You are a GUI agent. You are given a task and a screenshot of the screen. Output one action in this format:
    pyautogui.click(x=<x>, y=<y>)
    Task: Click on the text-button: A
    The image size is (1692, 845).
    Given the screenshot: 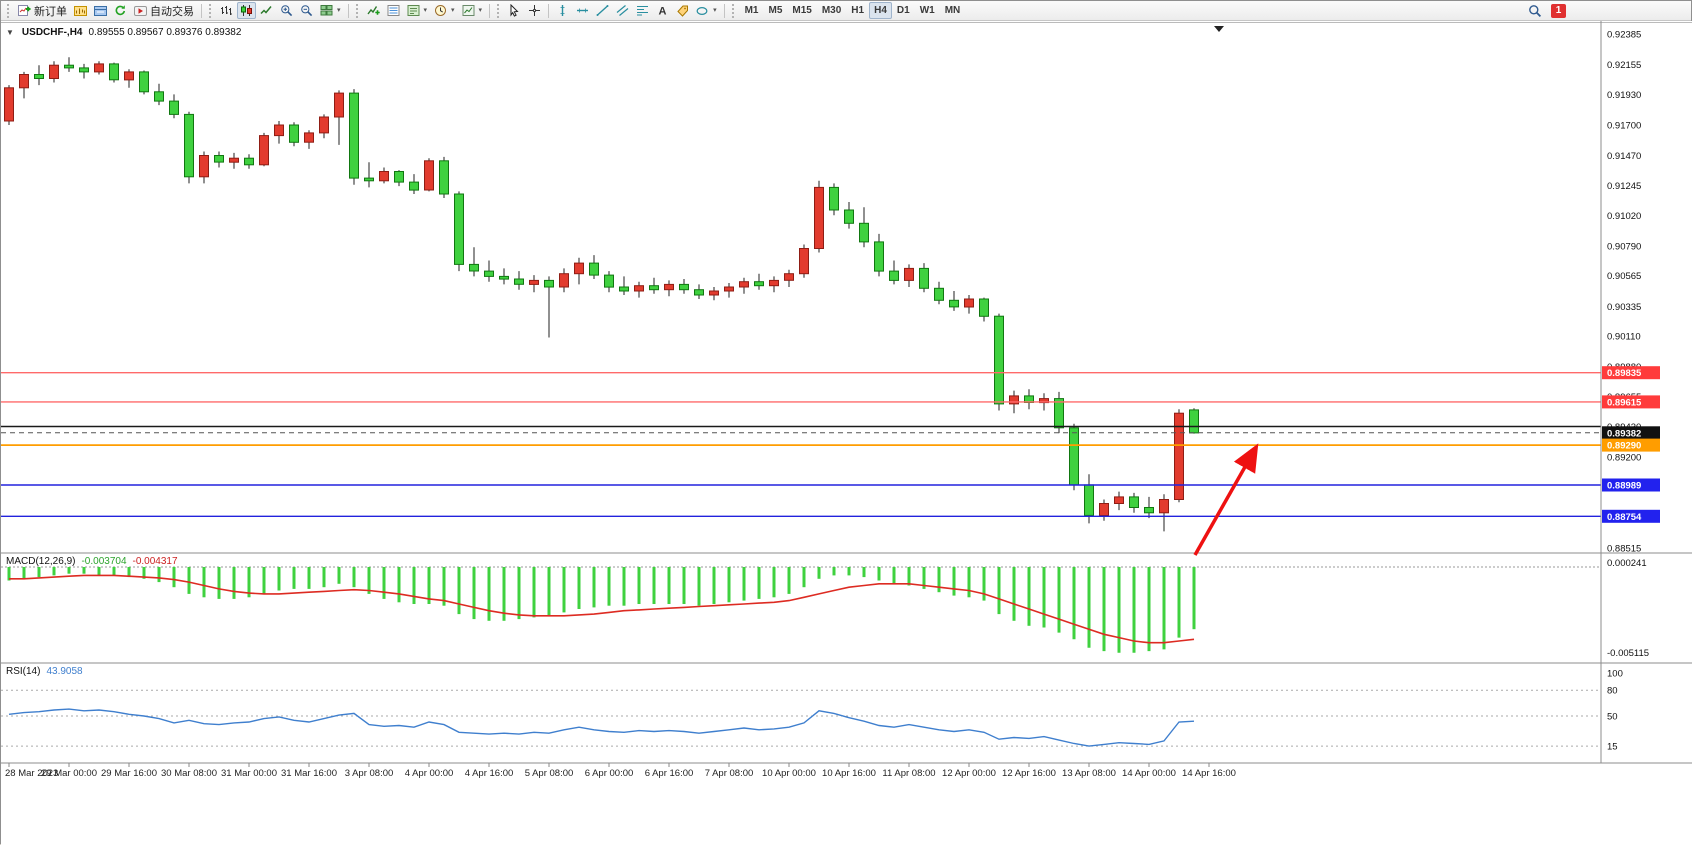 What is the action you would take?
    pyautogui.click(x=662, y=10)
    